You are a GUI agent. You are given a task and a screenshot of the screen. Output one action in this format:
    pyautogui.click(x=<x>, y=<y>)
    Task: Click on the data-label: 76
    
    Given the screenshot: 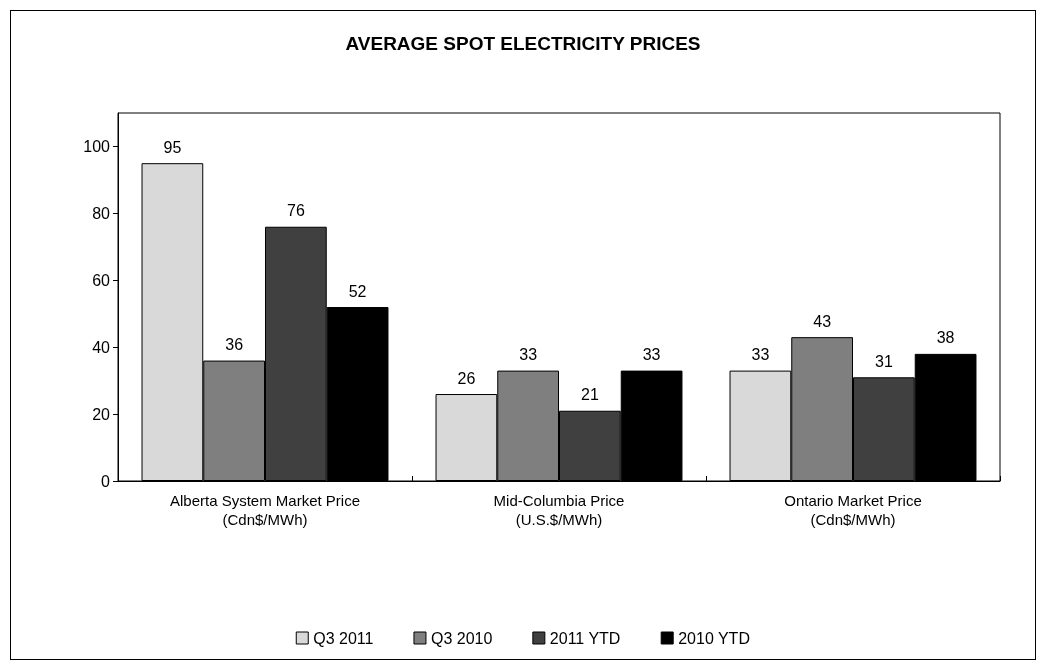 What is the action you would take?
    pyautogui.click(x=295, y=211)
    